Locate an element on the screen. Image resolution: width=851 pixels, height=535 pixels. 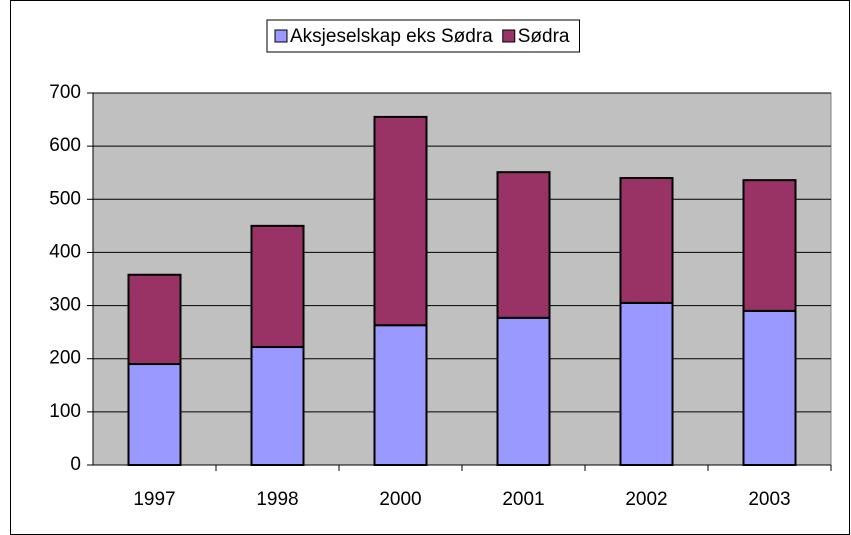
y-tick-label: 400 is located at coordinates (65, 251).